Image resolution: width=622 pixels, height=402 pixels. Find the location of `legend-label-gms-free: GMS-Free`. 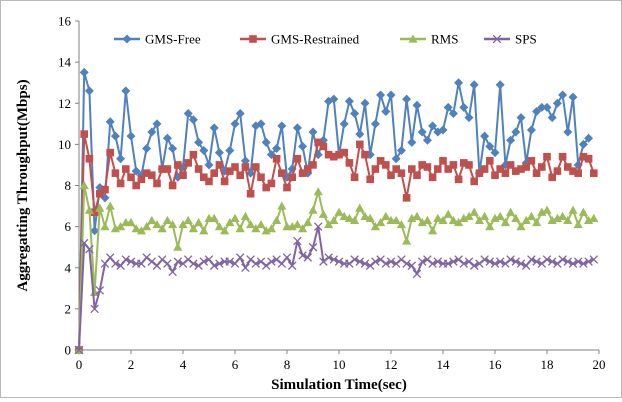

legend-label-gms-free: GMS-Free is located at coordinates (173, 39).